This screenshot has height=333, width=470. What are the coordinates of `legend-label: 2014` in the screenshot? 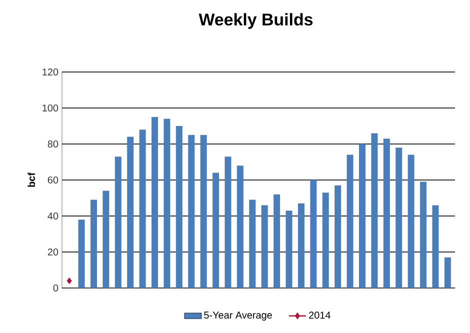 It's located at (319, 315).